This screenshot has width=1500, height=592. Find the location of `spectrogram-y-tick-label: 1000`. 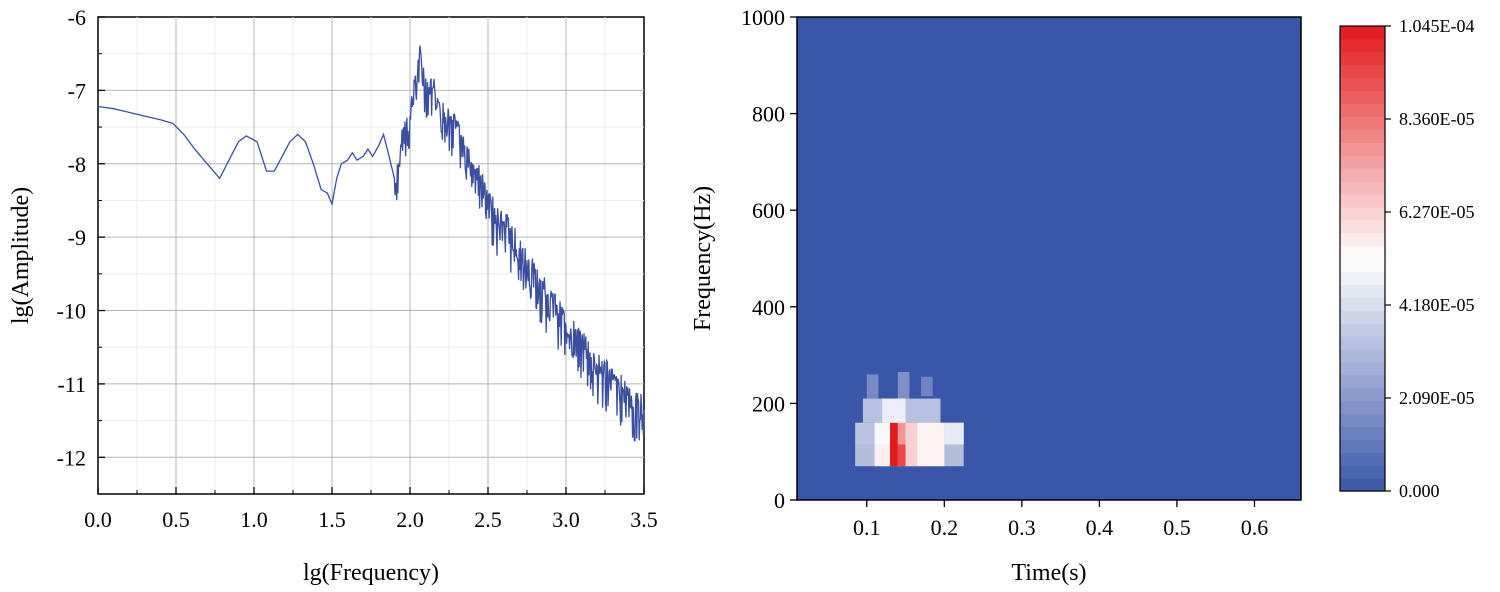

spectrogram-y-tick-label: 1000 is located at coordinates (763, 17).